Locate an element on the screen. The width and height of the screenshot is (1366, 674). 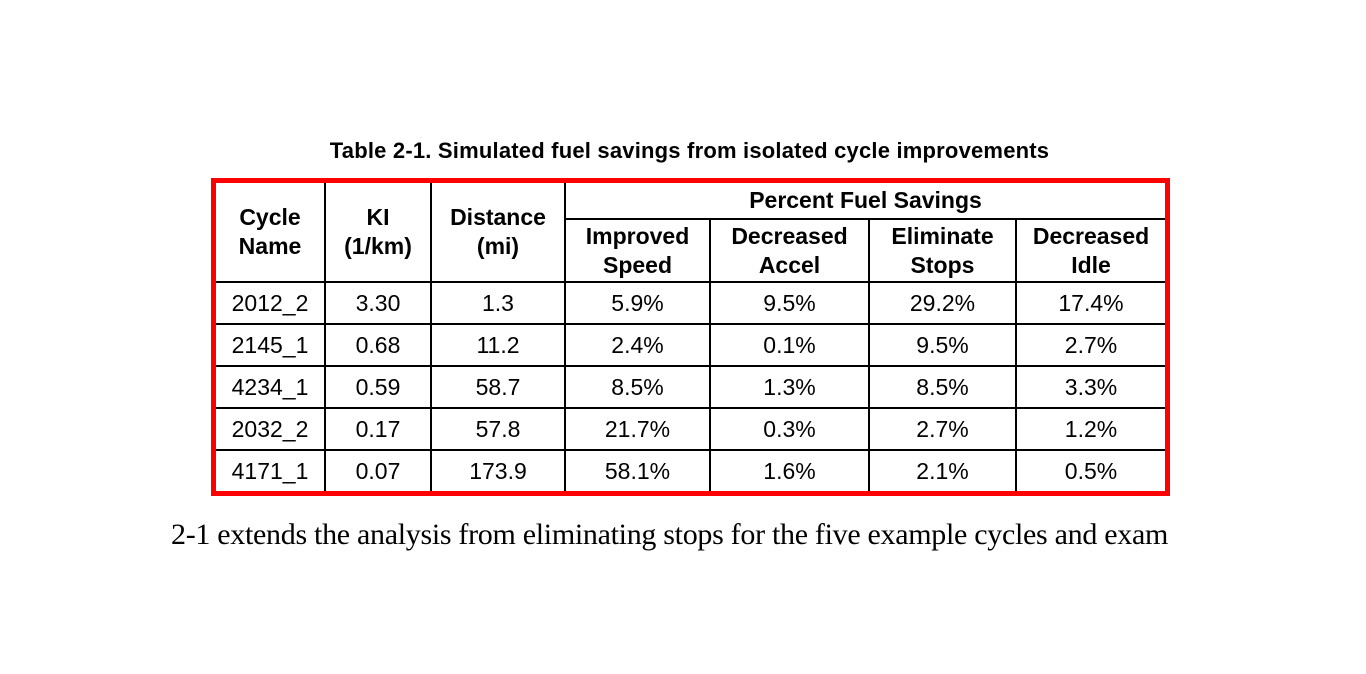
table-row: 4171_1 0.07 173.9 58.1% 1.6% 2.1% 0.5% is located at coordinates (691, 470).